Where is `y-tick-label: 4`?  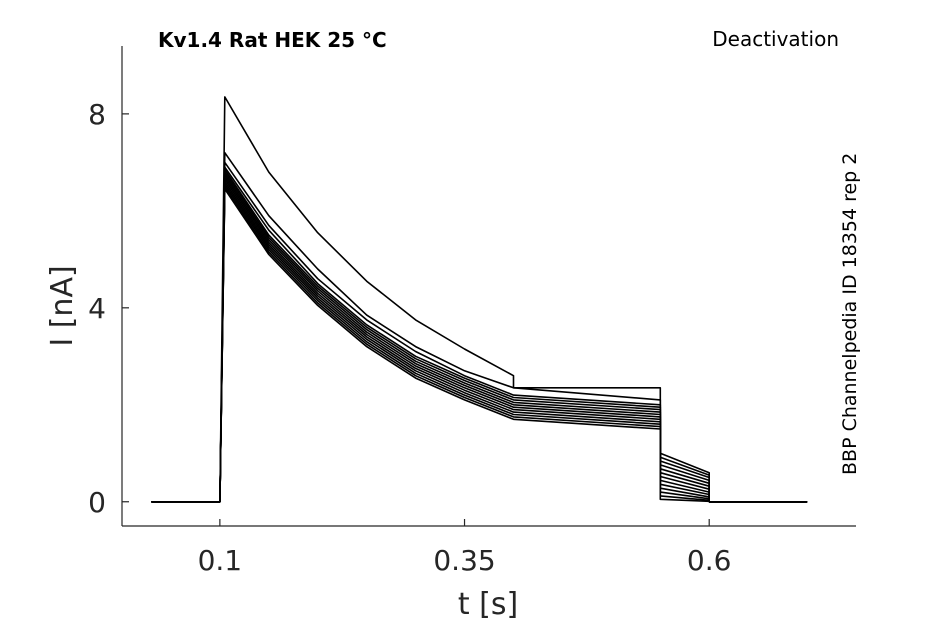
y-tick-label: 4 is located at coordinates (97, 308).